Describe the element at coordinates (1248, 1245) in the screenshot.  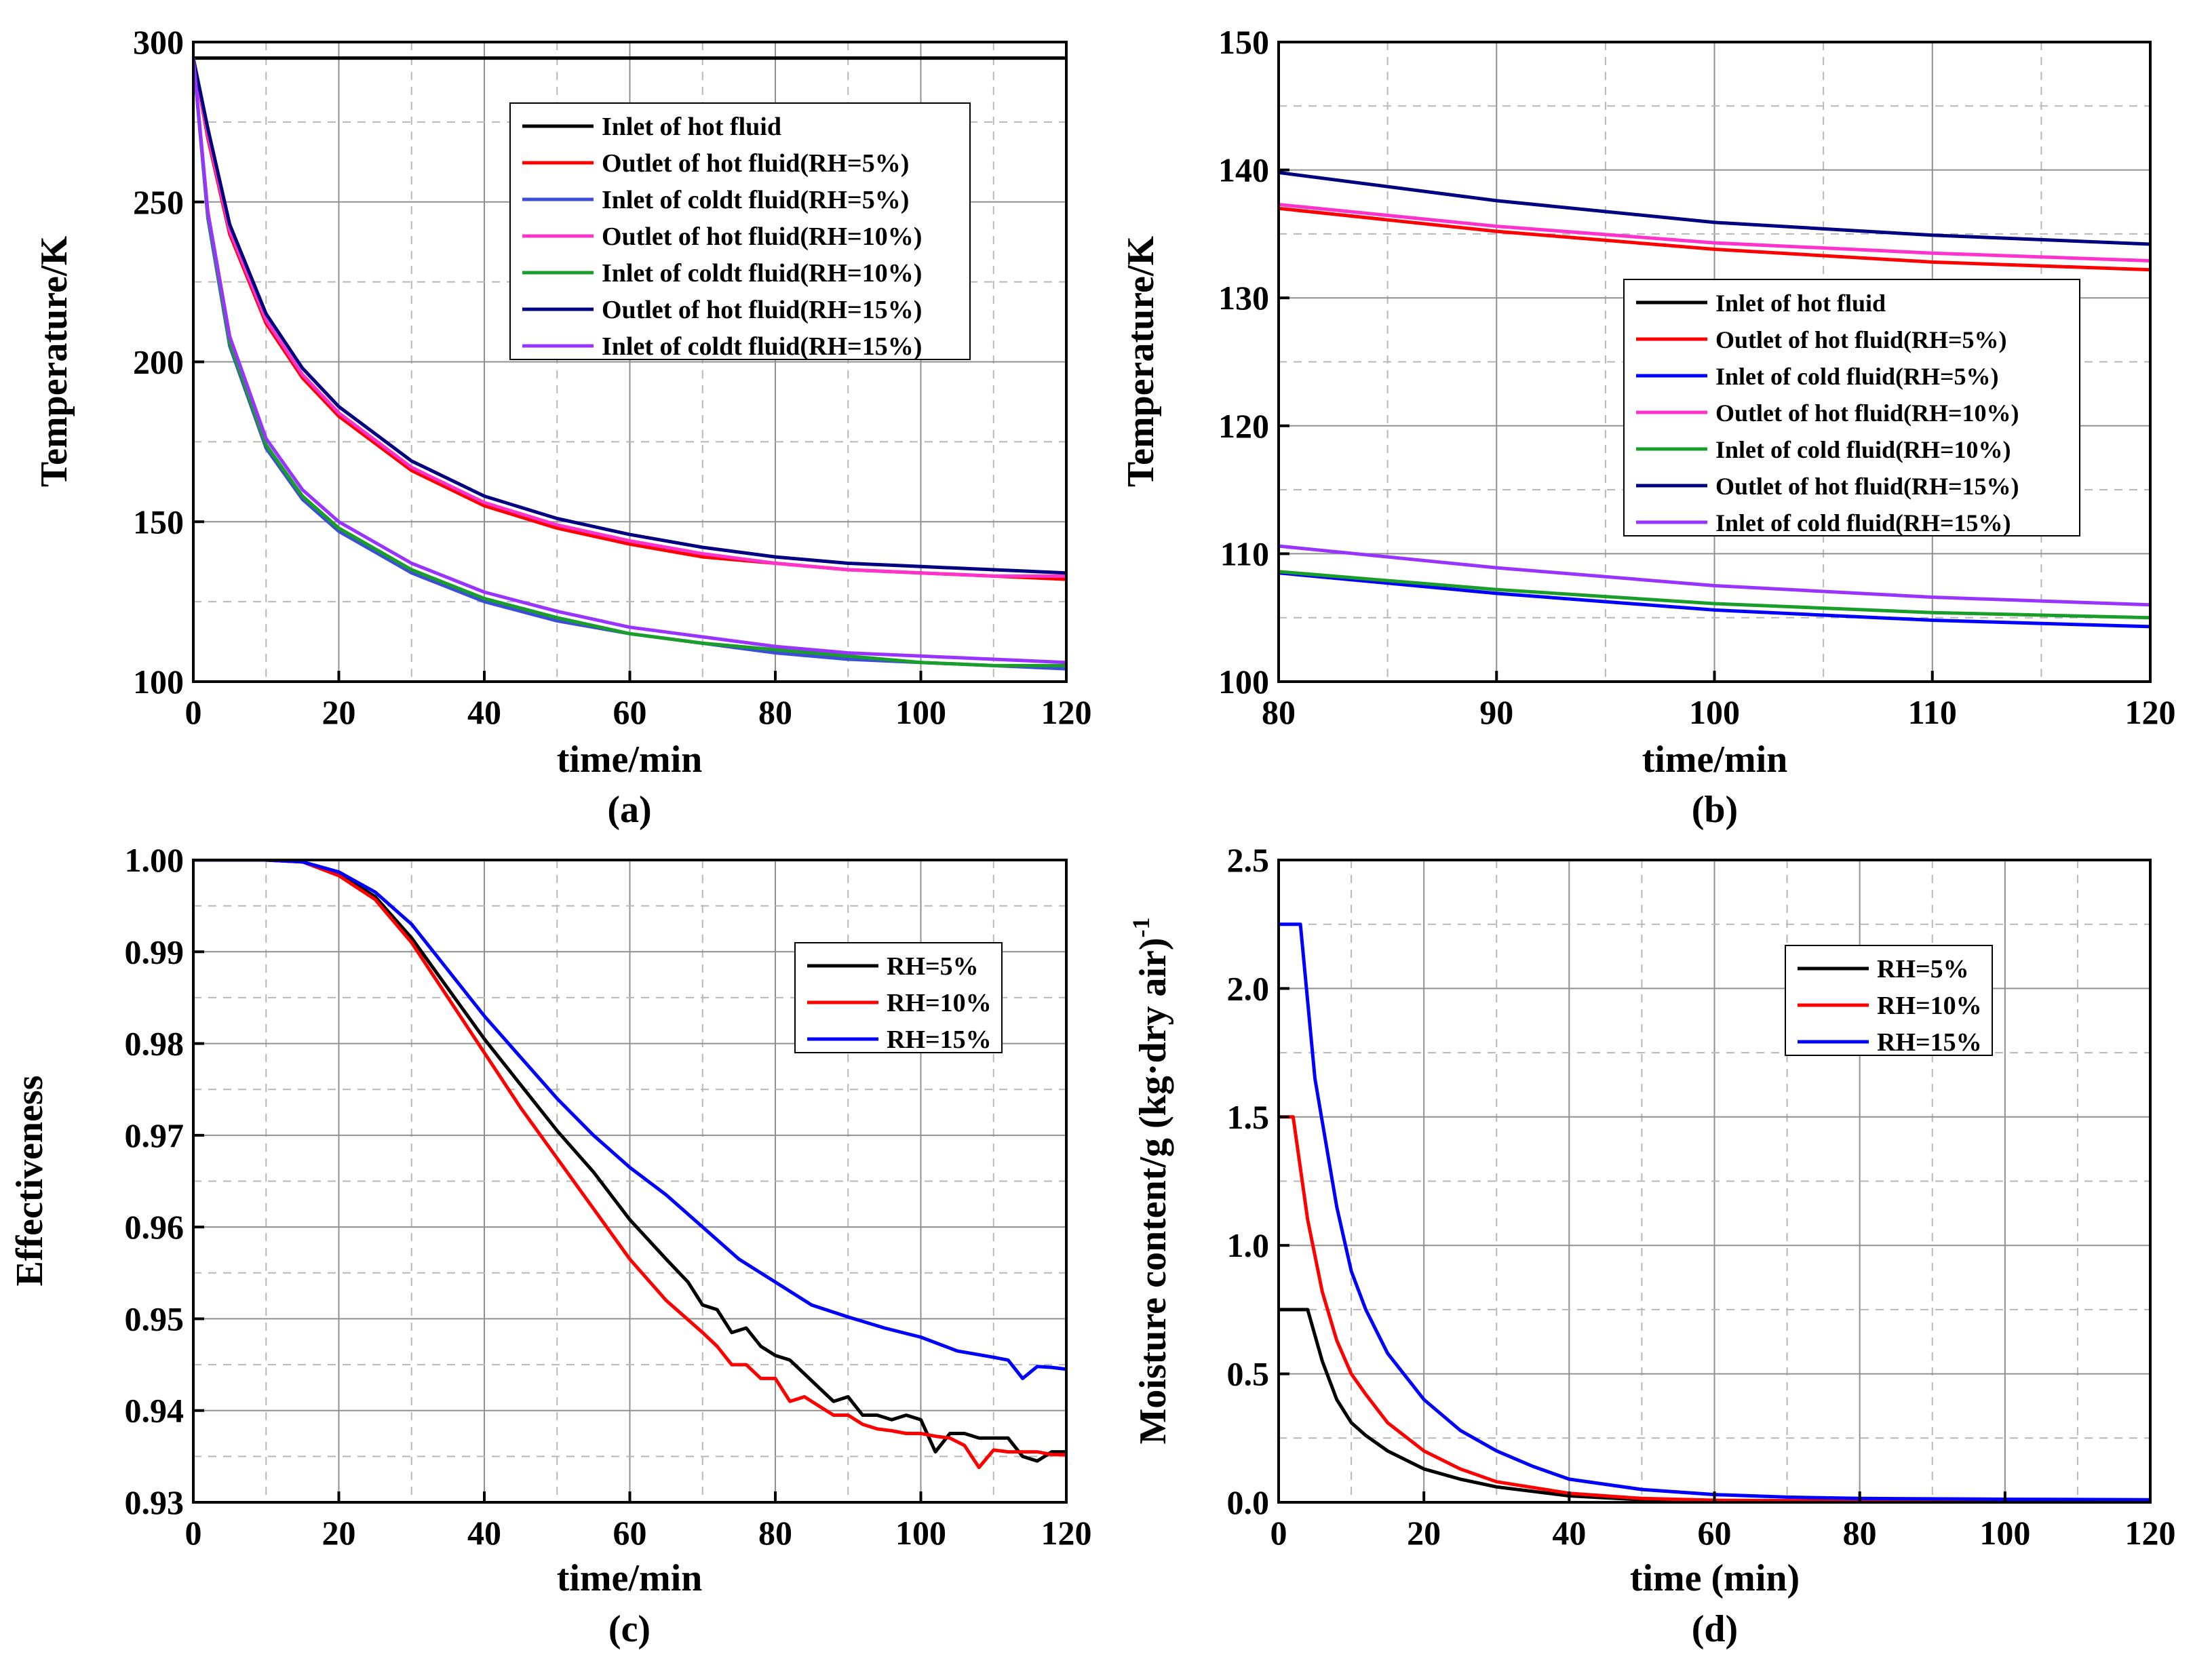
I see `y-tick-label: 1.0` at that location.